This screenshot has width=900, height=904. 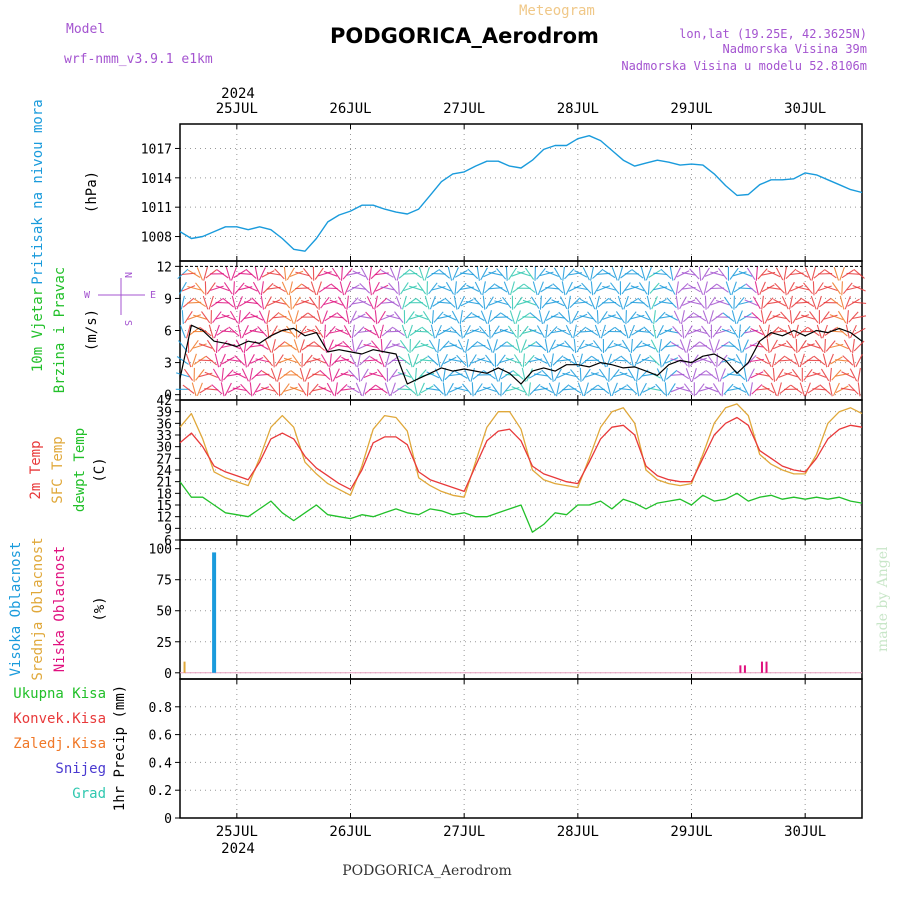 What do you see at coordinates (127, 275) in the screenshot?
I see `compass-north: N` at bounding box center [127, 275].